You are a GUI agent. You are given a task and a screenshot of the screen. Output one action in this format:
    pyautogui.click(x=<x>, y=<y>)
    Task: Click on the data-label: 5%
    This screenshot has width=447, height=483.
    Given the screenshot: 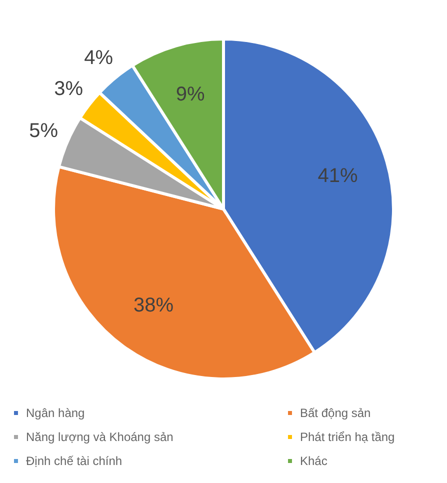 What is the action you would take?
    pyautogui.click(x=43, y=131)
    